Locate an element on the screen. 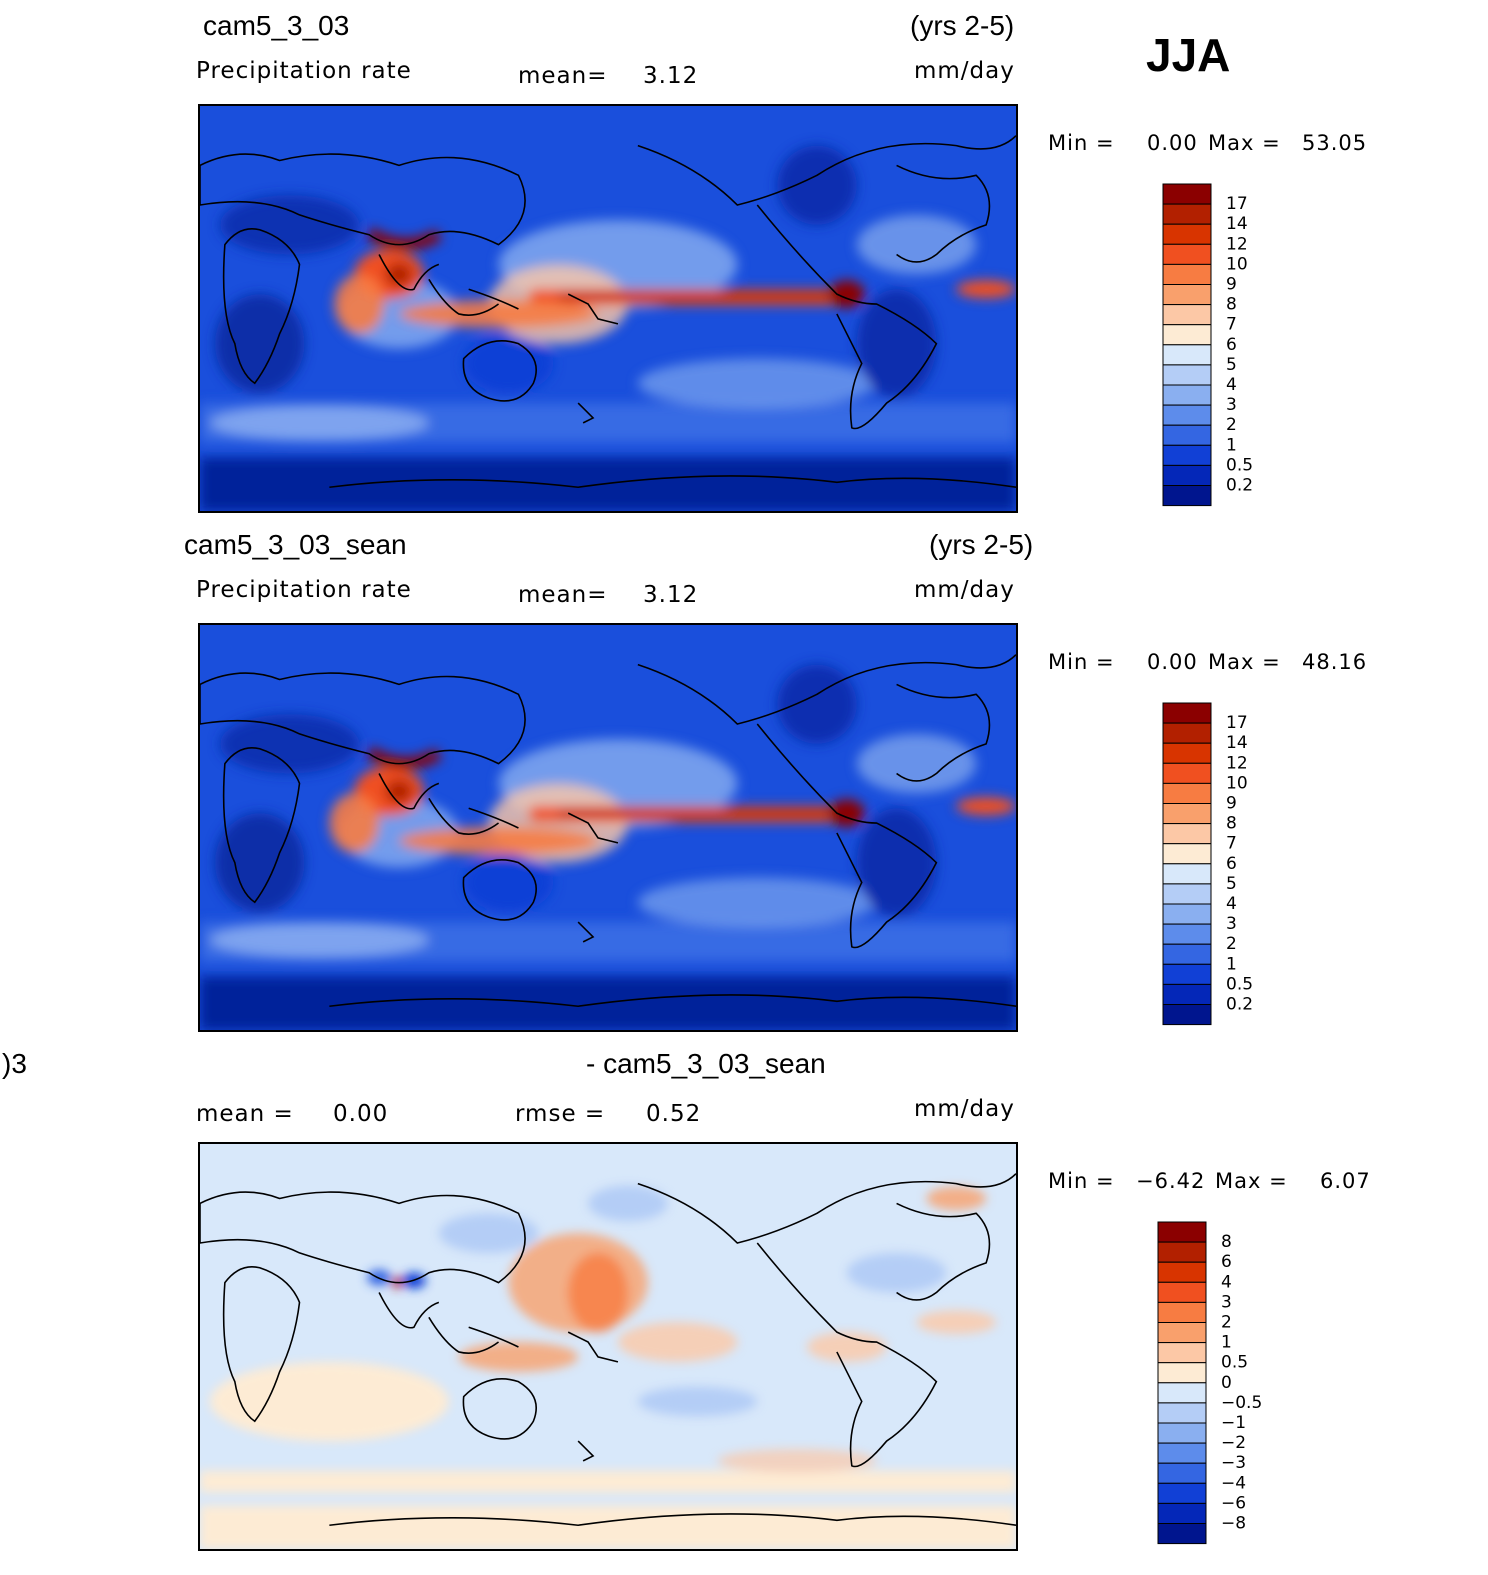  colorbar-label: 14 is located at coordinates (1237, 224).